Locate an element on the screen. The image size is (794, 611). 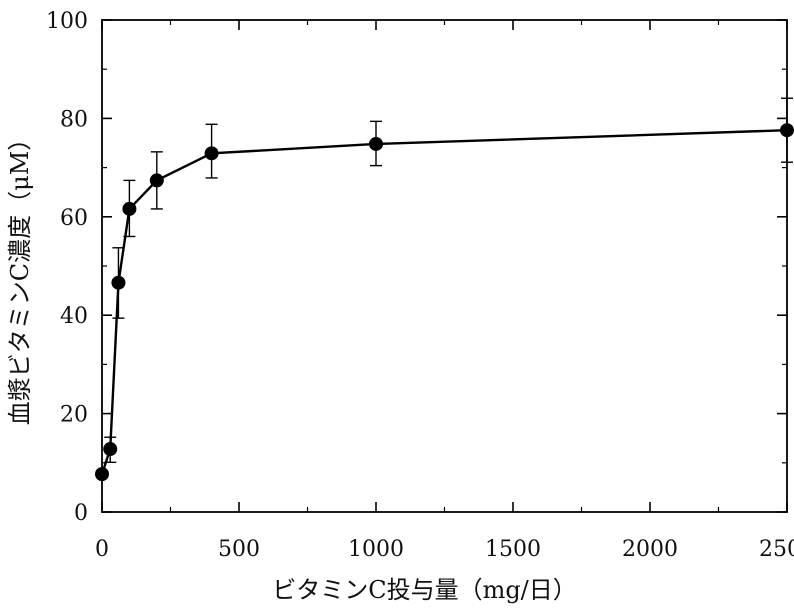
y-tick-label: 100 is located at coordinates (67, 21).